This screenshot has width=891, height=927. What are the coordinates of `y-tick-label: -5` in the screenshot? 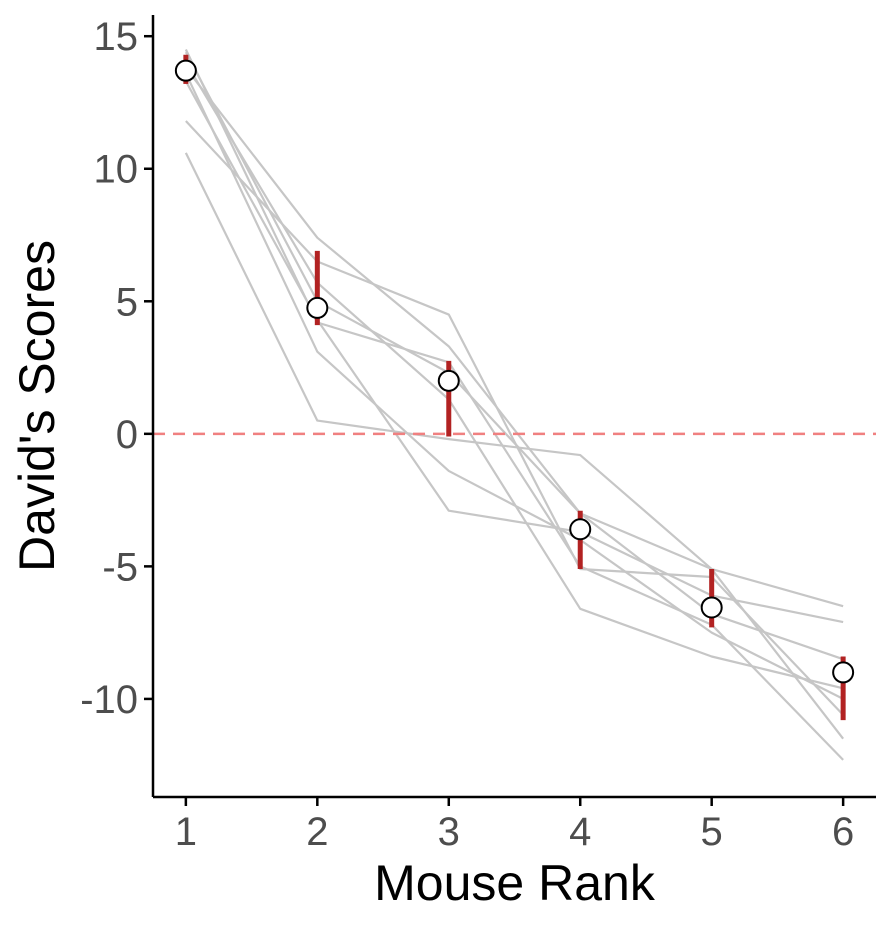 It's located at (120, 567).